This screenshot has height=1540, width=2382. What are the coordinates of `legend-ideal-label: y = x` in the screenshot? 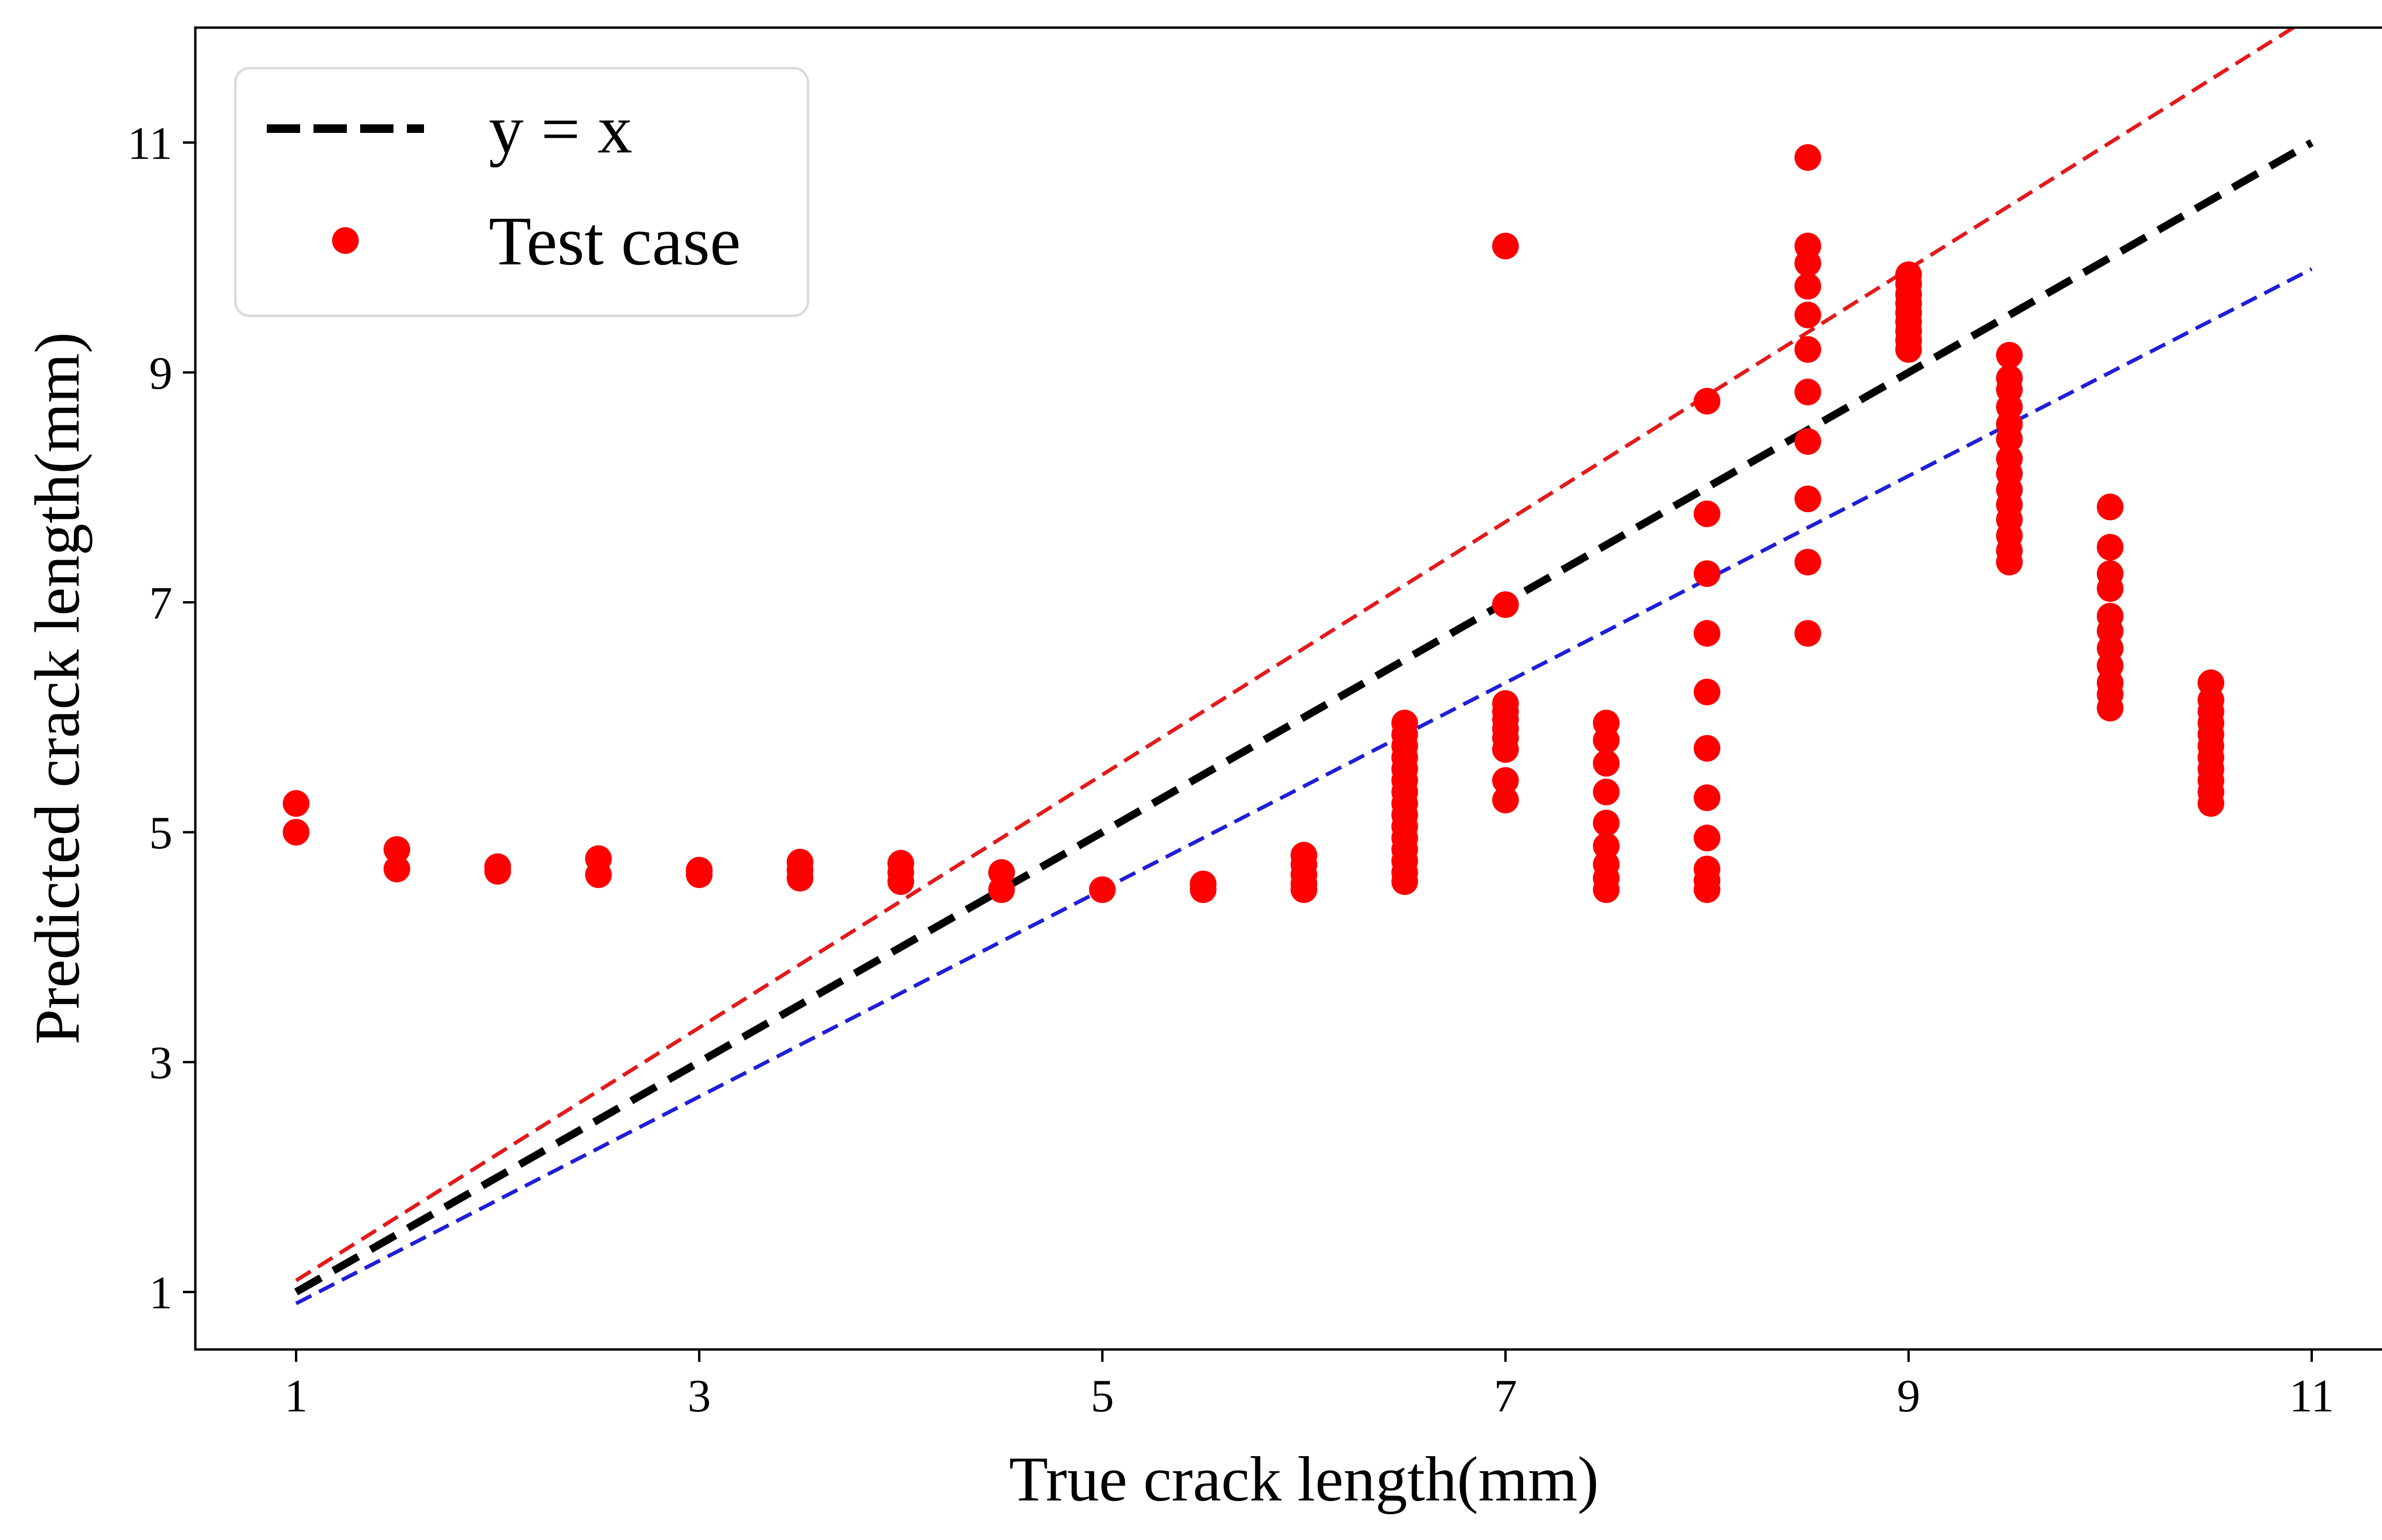 It's located at (560, 129).